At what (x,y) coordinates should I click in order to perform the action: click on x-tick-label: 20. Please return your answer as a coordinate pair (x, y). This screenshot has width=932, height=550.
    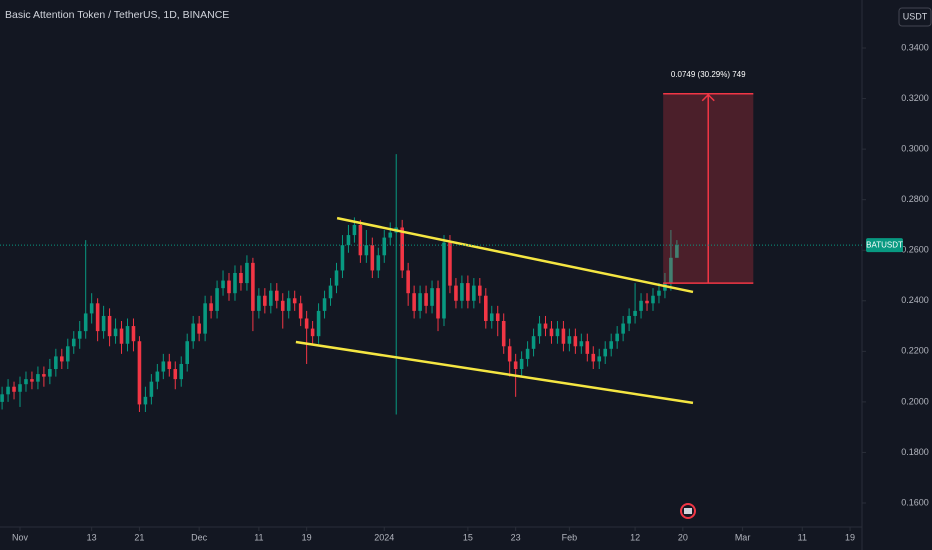
    Looking at the image, I should click on (683, 537).